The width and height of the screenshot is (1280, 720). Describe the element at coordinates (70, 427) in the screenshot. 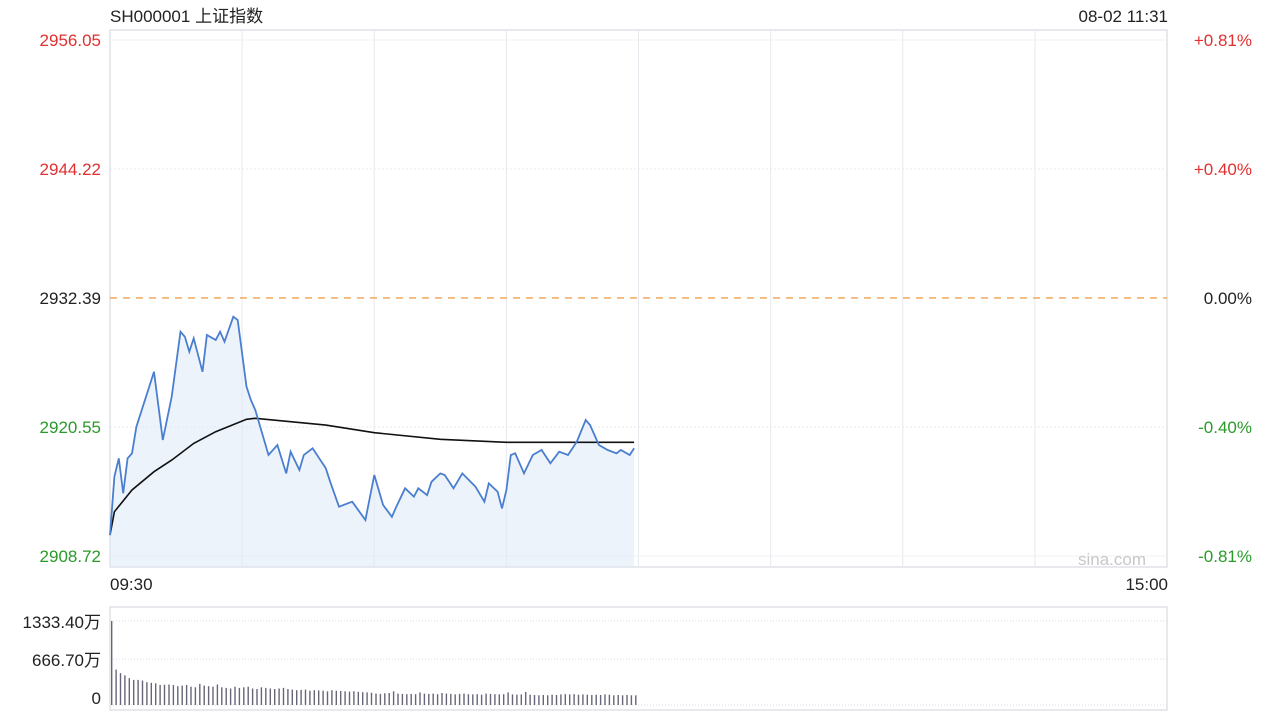

I see `y-tick-label-left: 2920.55` at that location.